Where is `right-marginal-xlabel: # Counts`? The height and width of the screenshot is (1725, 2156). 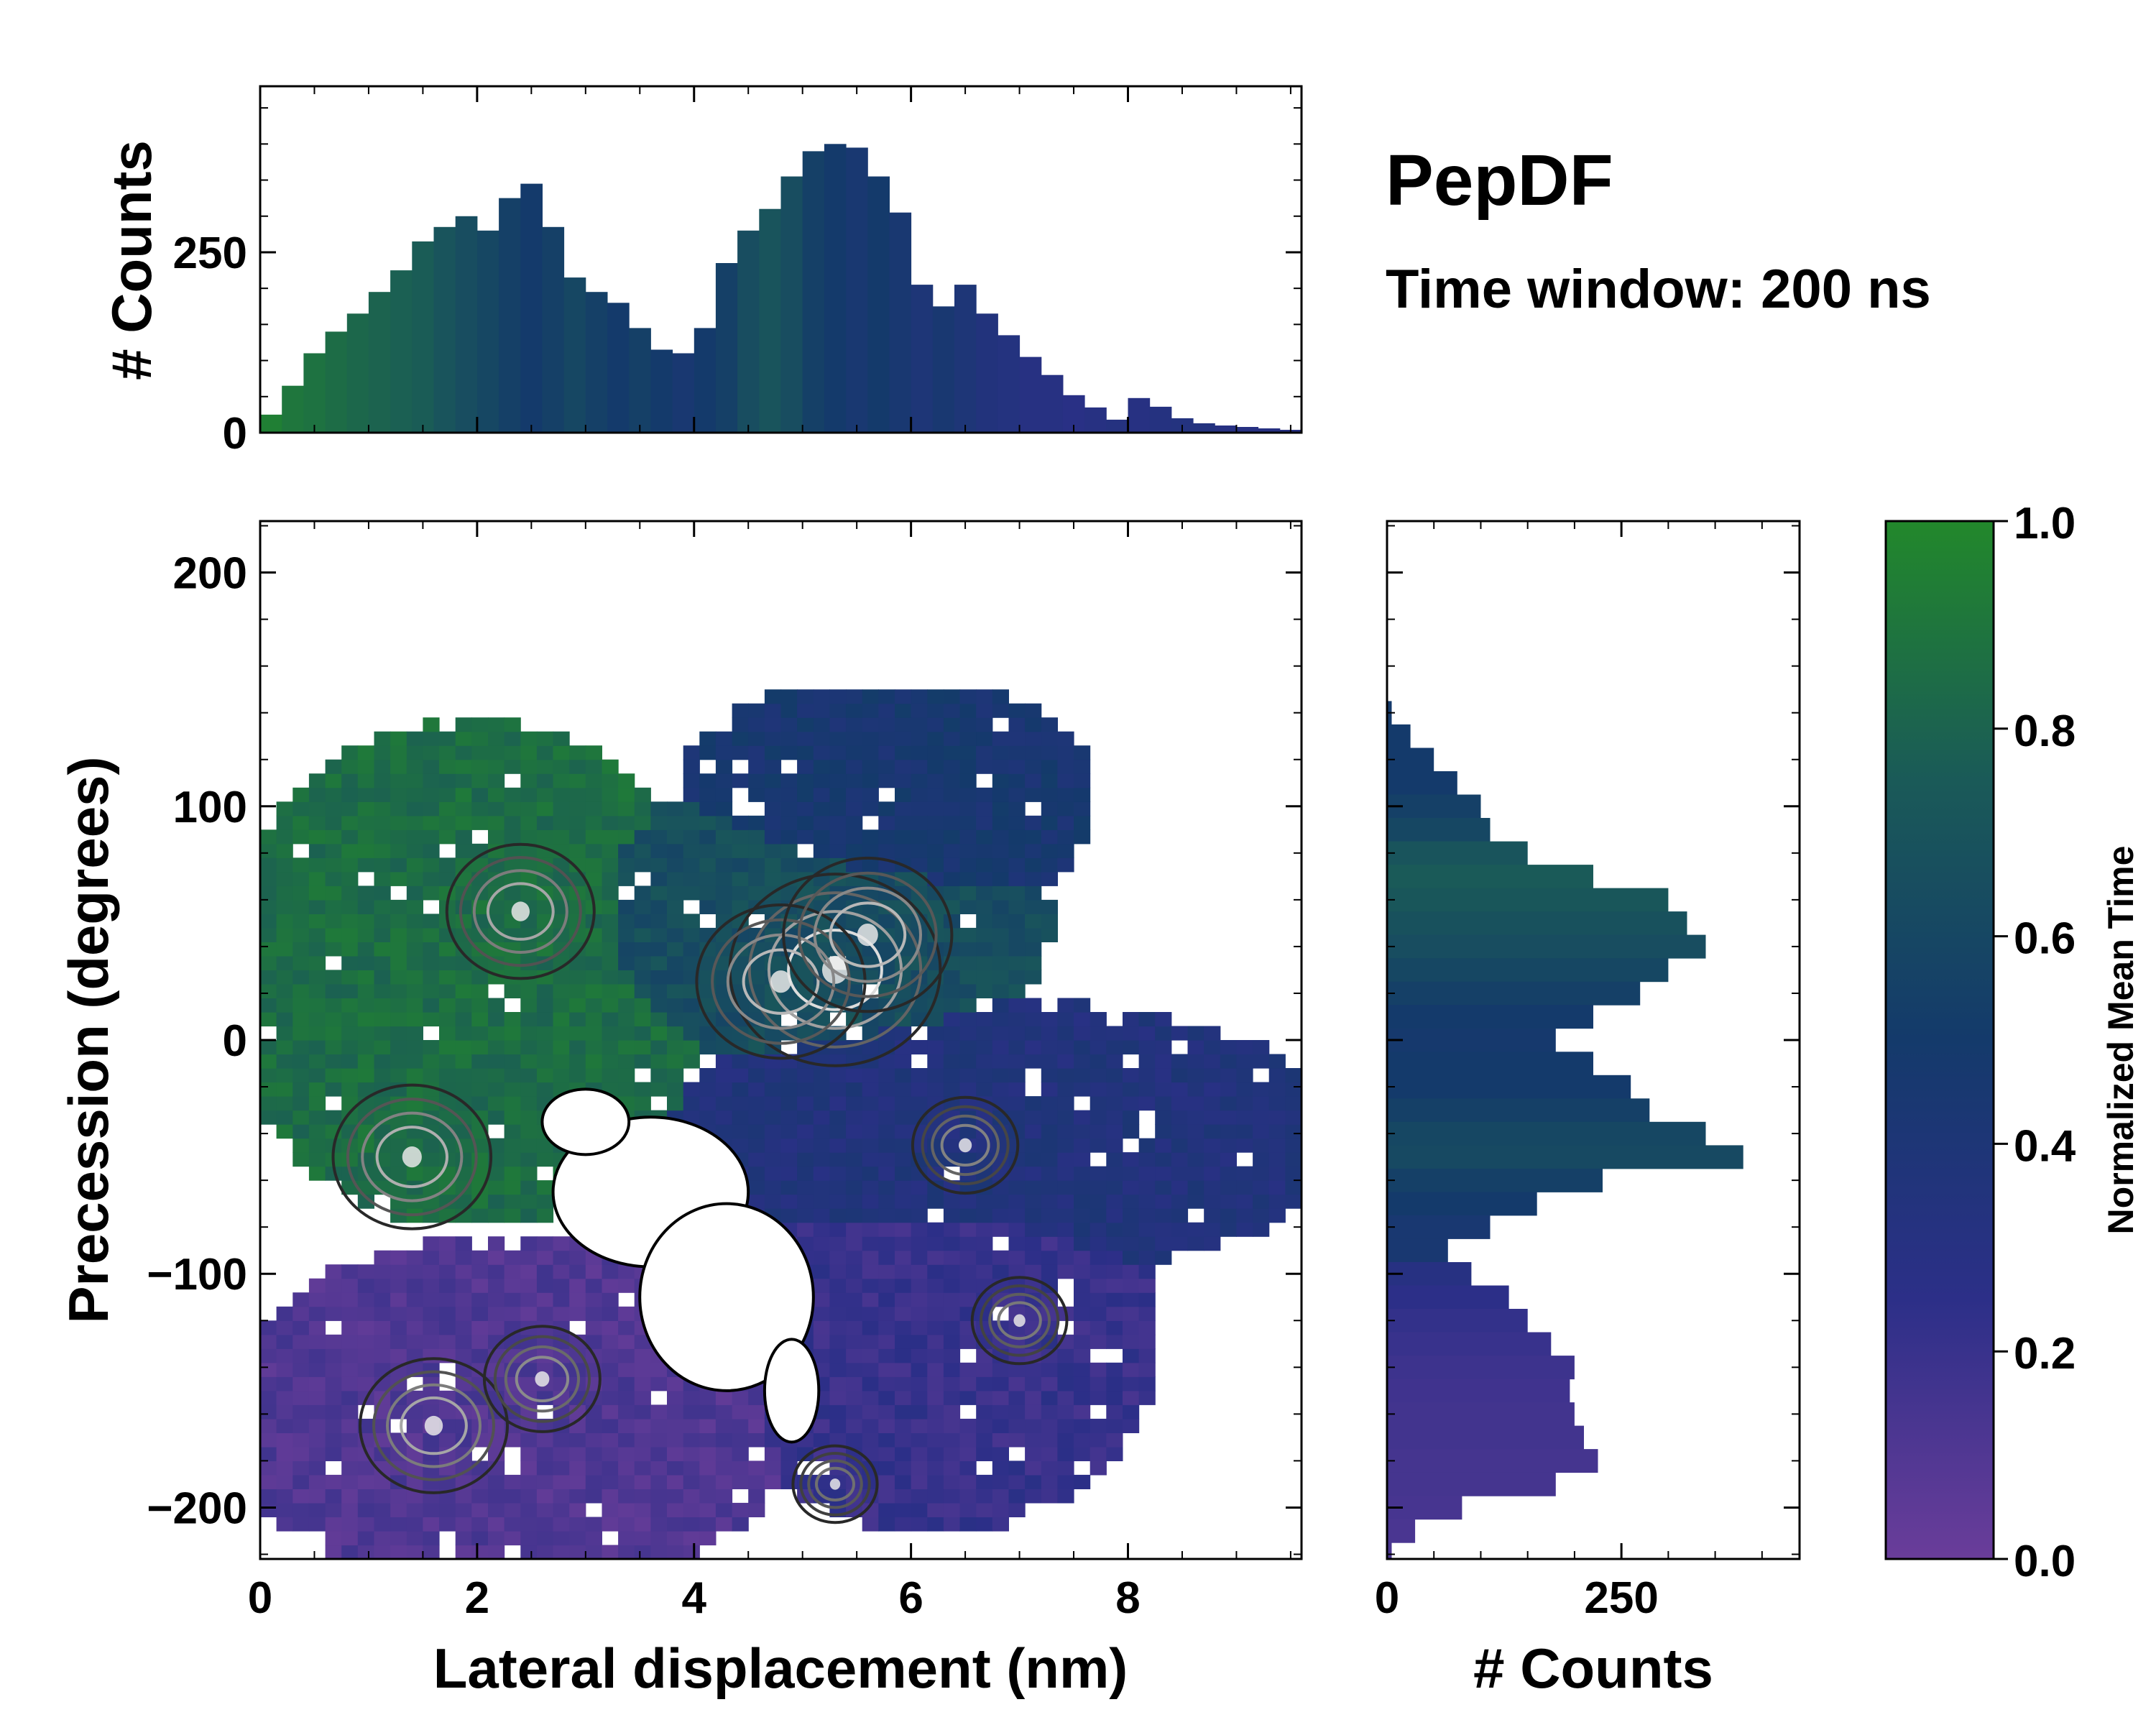
right-marginal-xlabel: # Counts is located at coordinates (1593, 1668).